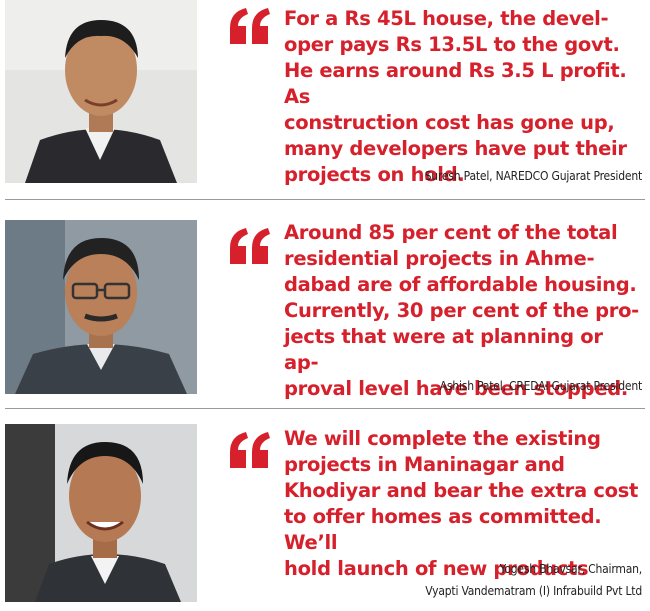 Image resolution: width=650 pixels, height=611 pixels. Describe the element at coordinates (443, 529) in the screenshot. I see `quote-line: to offer homes as committed. We’ll` at that location.